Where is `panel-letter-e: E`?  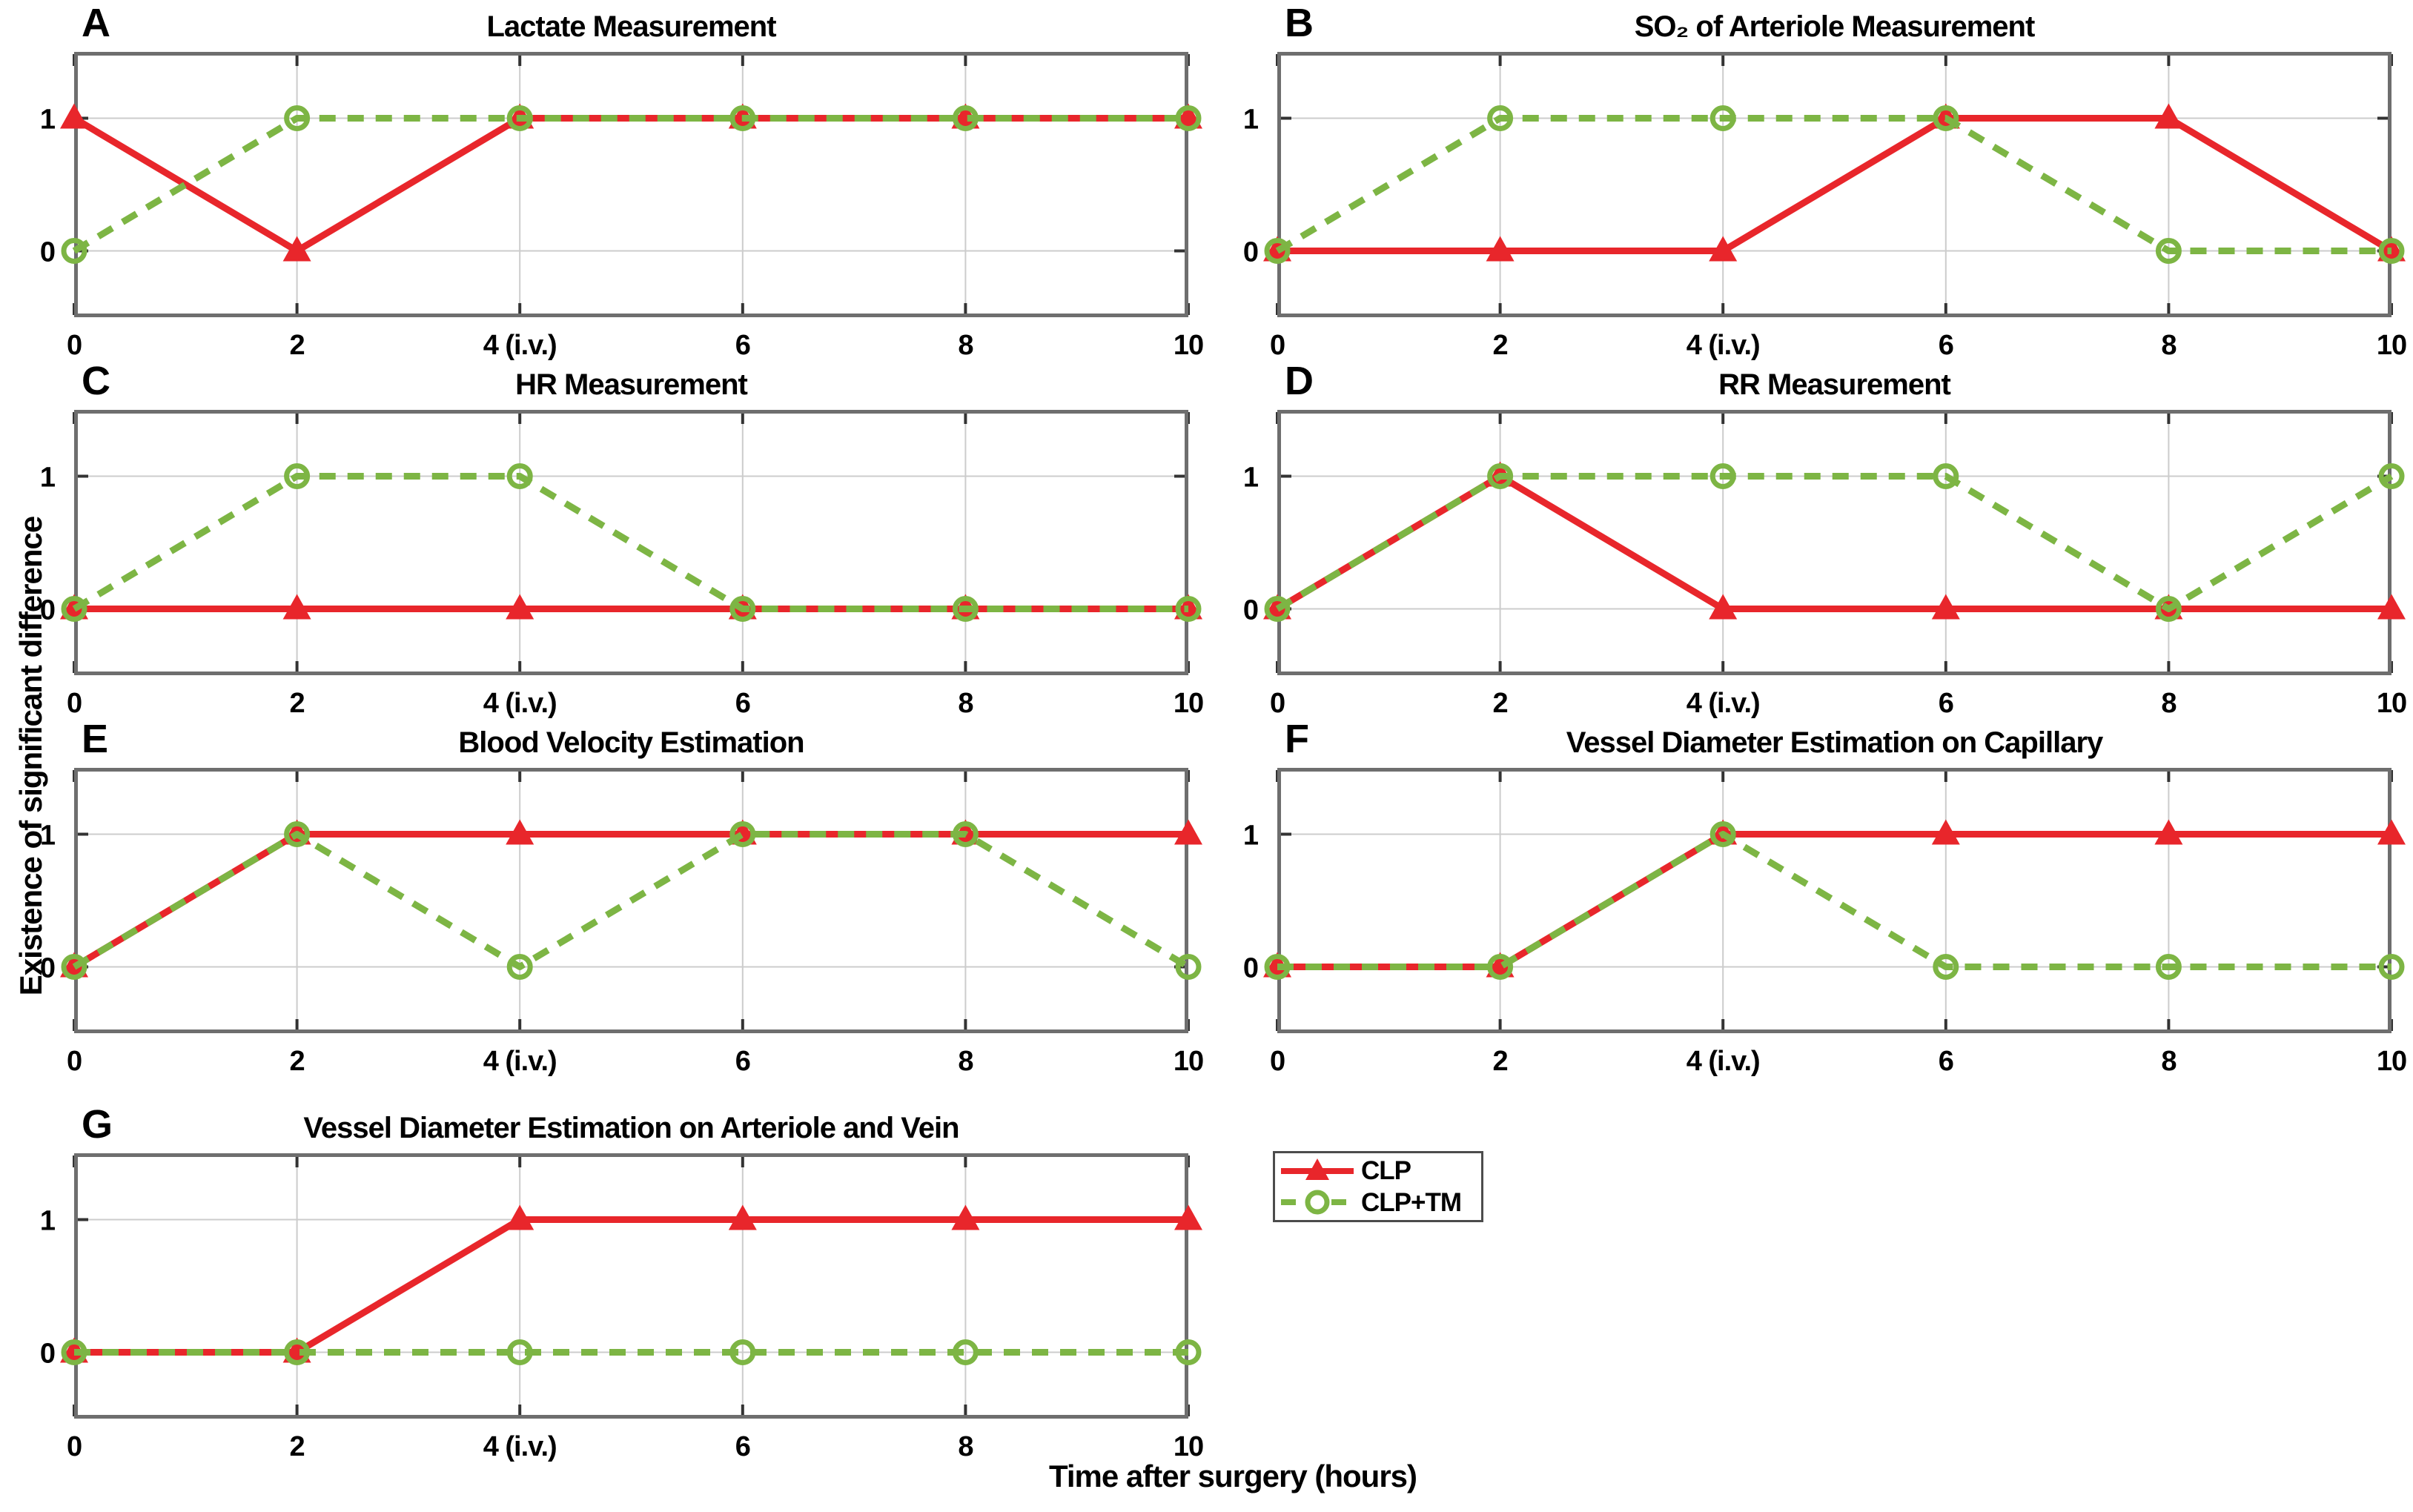 panel-letter-e: E is located at coordinates (95, 739).